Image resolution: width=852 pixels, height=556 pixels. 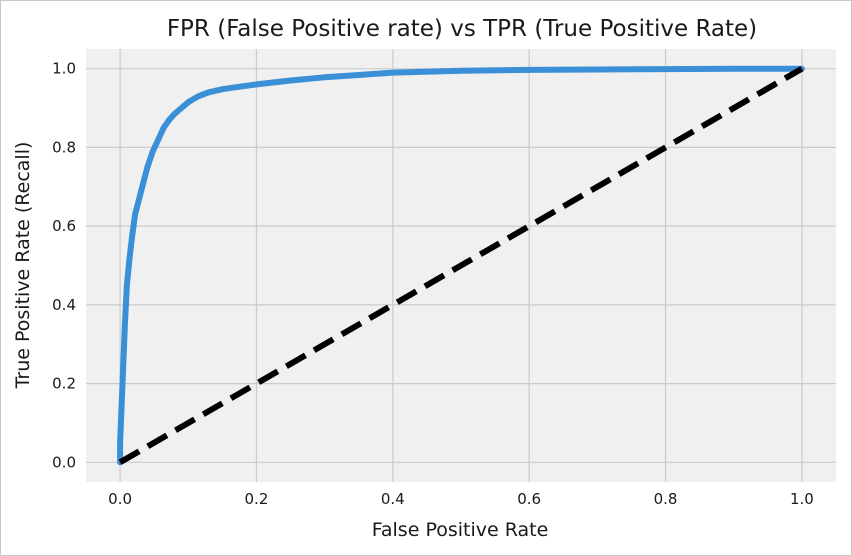 I want to click on x-axis-label: False Positive Rate, so click(x=460, y=530).